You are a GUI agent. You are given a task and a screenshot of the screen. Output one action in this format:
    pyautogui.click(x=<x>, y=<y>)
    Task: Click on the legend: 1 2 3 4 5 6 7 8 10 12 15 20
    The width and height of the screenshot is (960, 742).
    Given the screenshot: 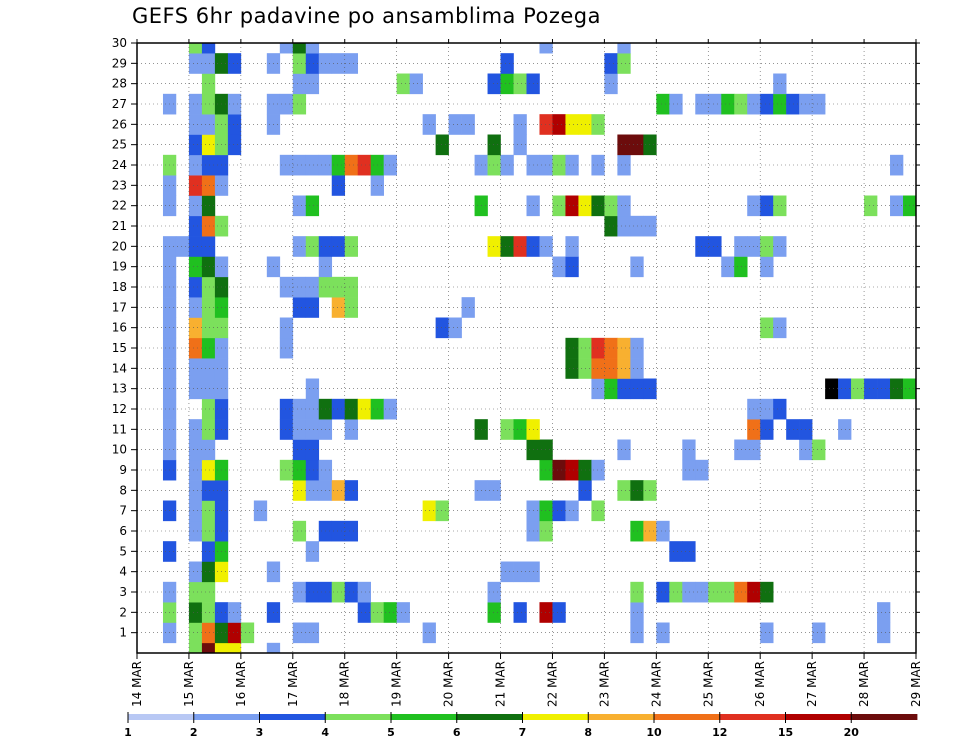 What is the action you would take?
    pyautogui.click(x=521, y=725)
    